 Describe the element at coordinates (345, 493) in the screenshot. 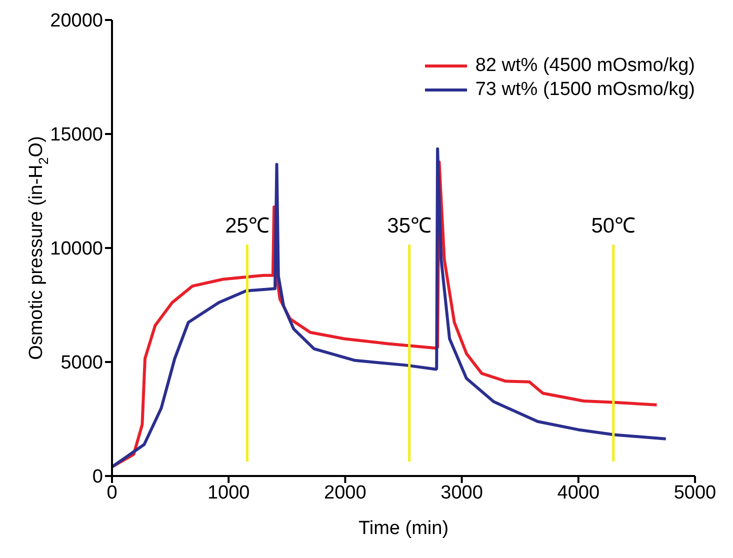

I see `x-tick-label: 2000` at that location.